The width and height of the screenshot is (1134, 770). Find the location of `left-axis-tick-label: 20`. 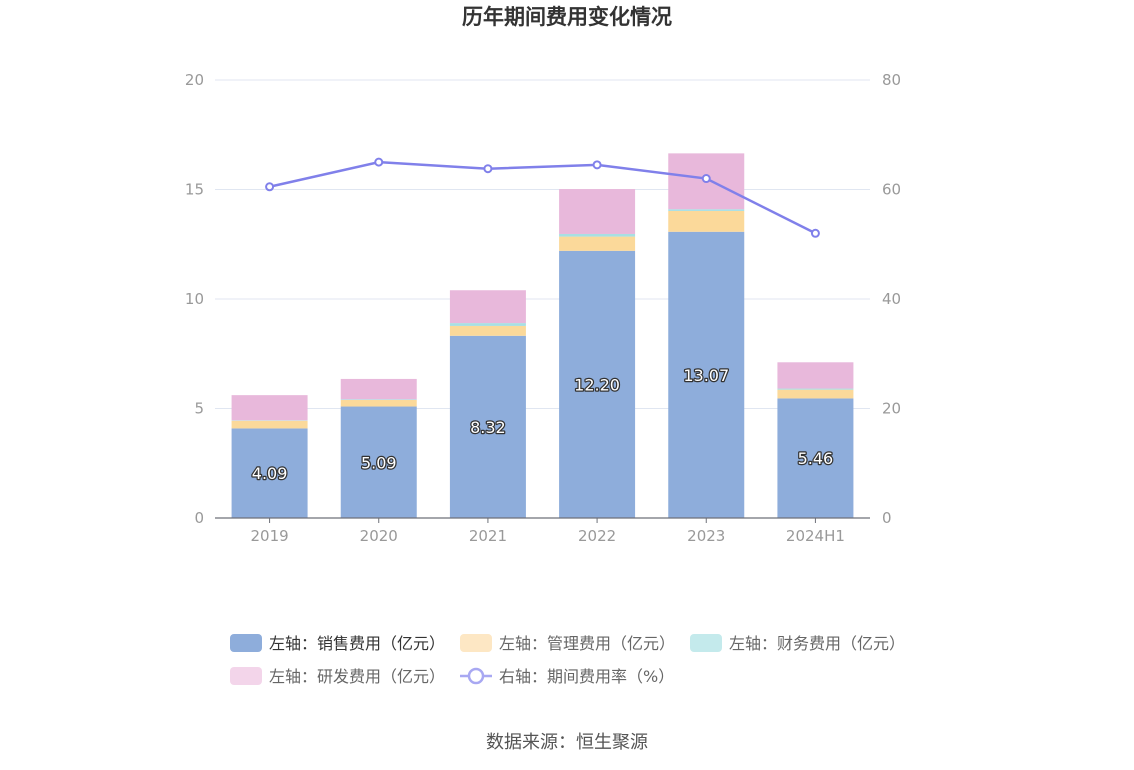

left-axis-tick-label: 20 is located at coordinates (194, 80).